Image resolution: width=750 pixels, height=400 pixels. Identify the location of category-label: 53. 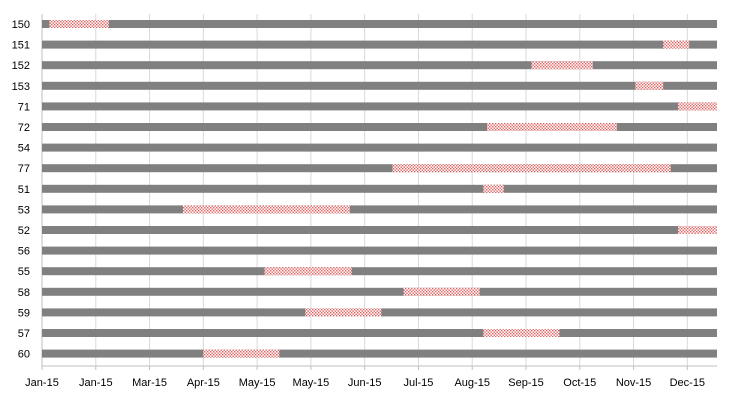
(24, 210).